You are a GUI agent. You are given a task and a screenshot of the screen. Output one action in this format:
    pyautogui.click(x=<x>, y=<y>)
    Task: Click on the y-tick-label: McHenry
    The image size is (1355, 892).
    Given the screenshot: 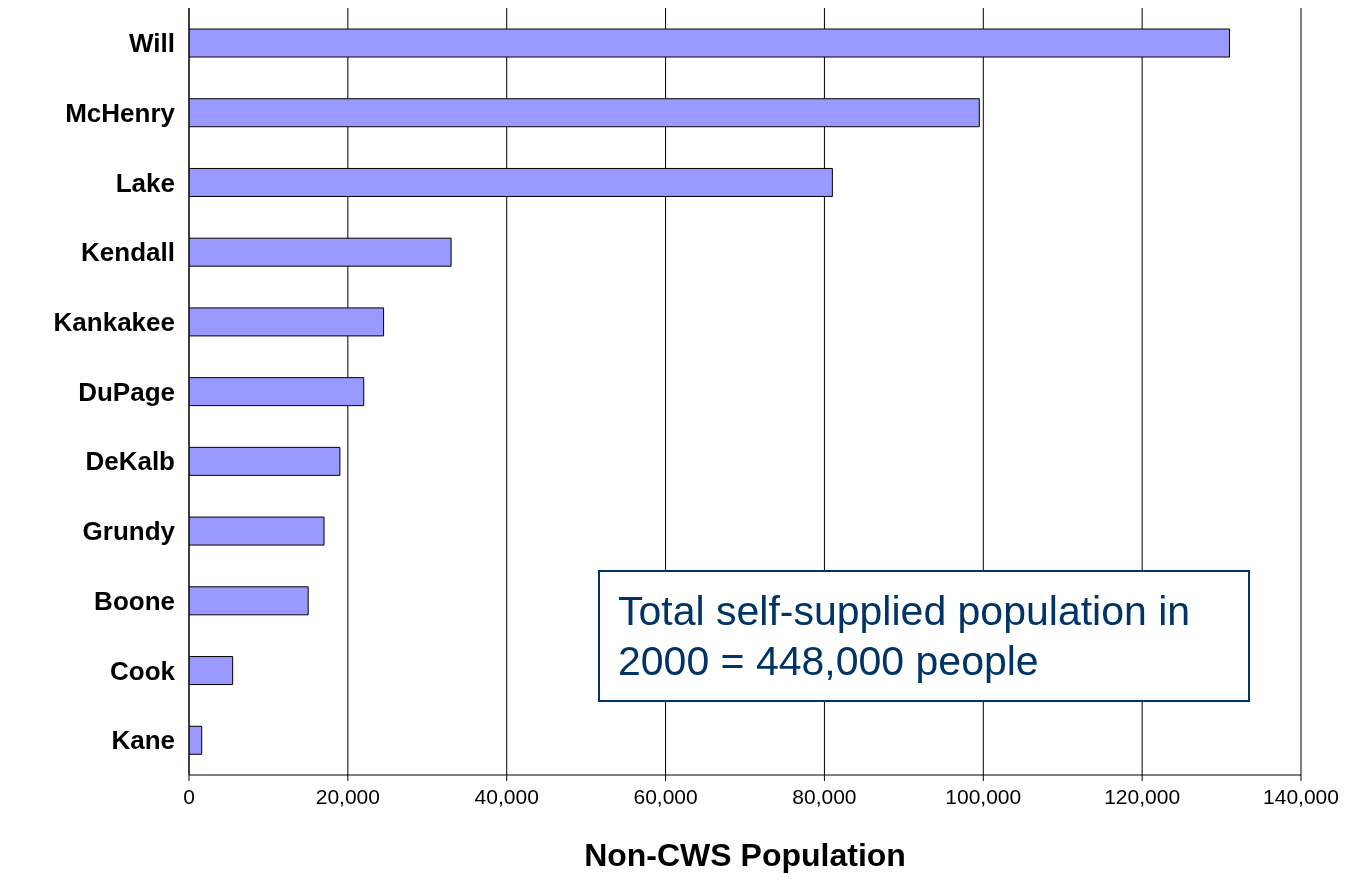 What is the action you would take?
    pyautogui.click(x=120, y=112)
    